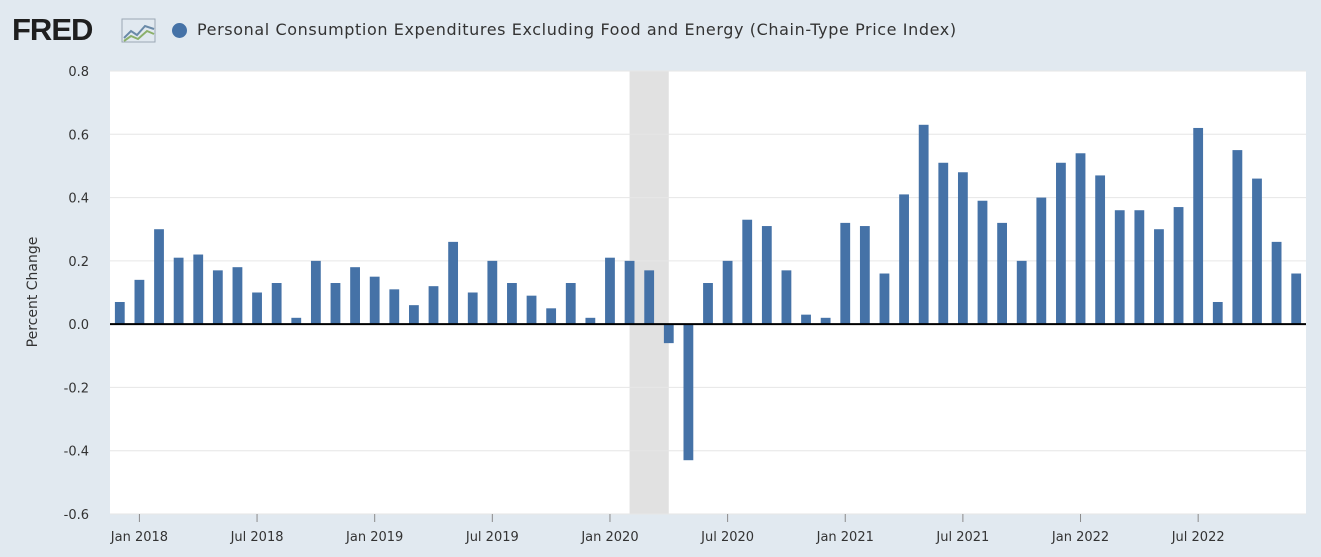 The height and width of the screenshot is (557, 1321). What do you see at coordinates (78, 135) in the screenshot?
I see `y-tick-label: 0.6` at bounding box center [78, 135].